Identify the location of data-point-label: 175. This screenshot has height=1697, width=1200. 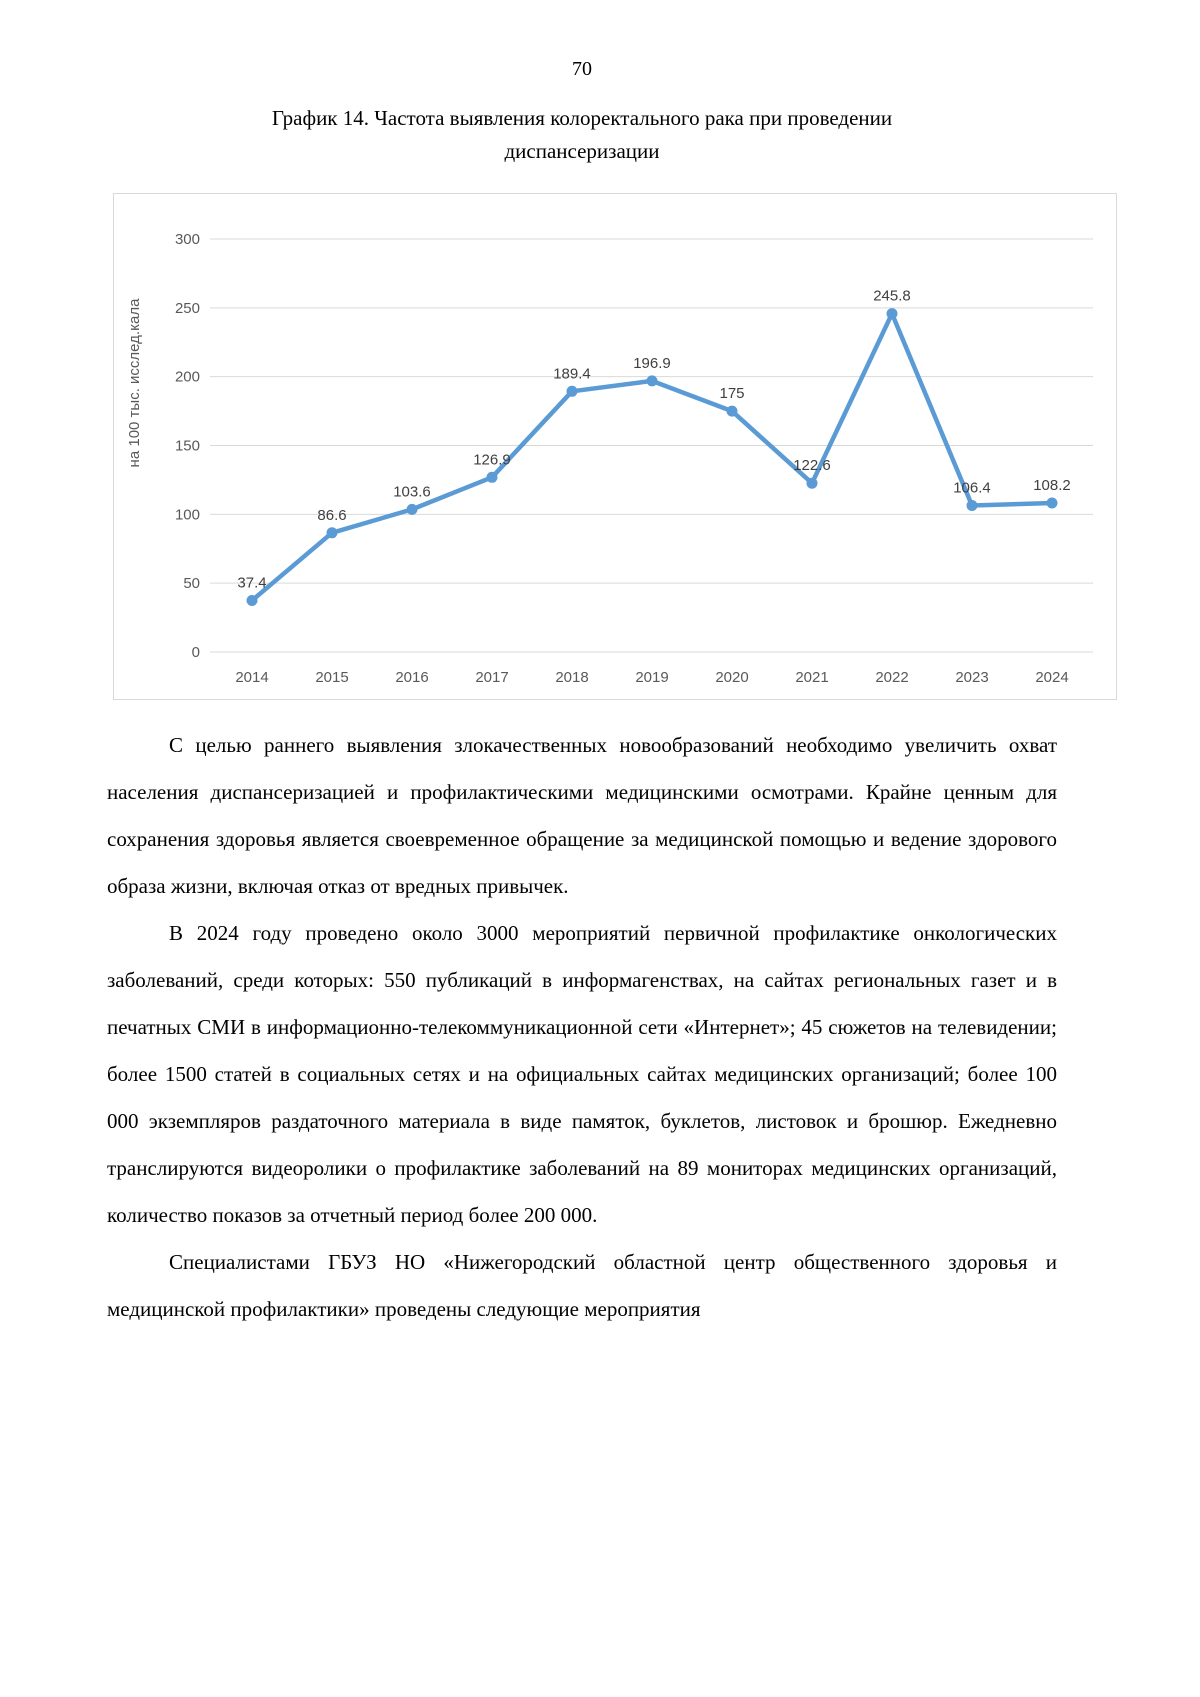
(731, 393).